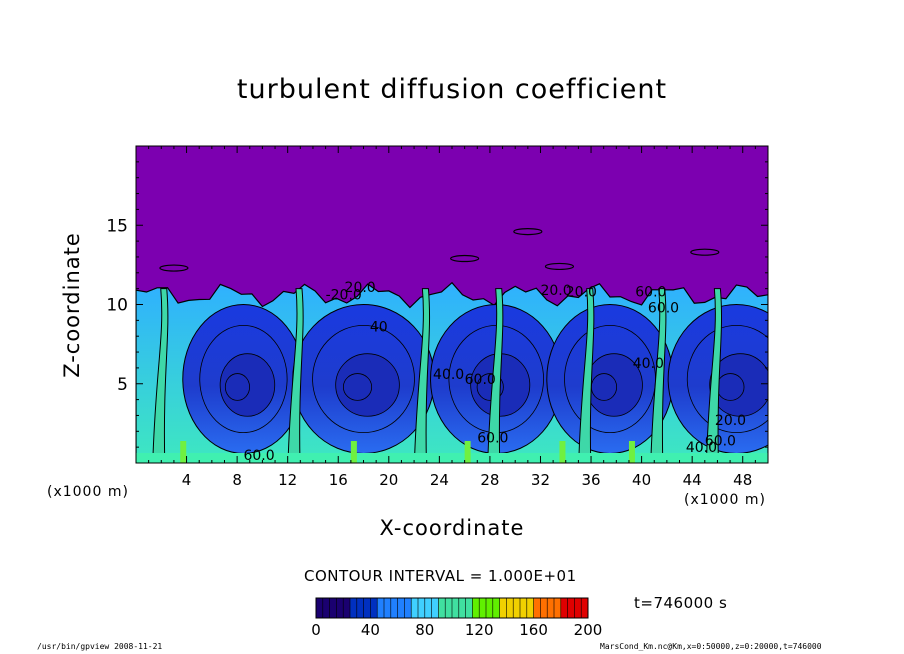 Image resolution: width=904 pixels, height=654 pixels. Describe the element at coordinates (316, 630) in the screenshot. I see `colorbar-tick-label: 0` at that location.